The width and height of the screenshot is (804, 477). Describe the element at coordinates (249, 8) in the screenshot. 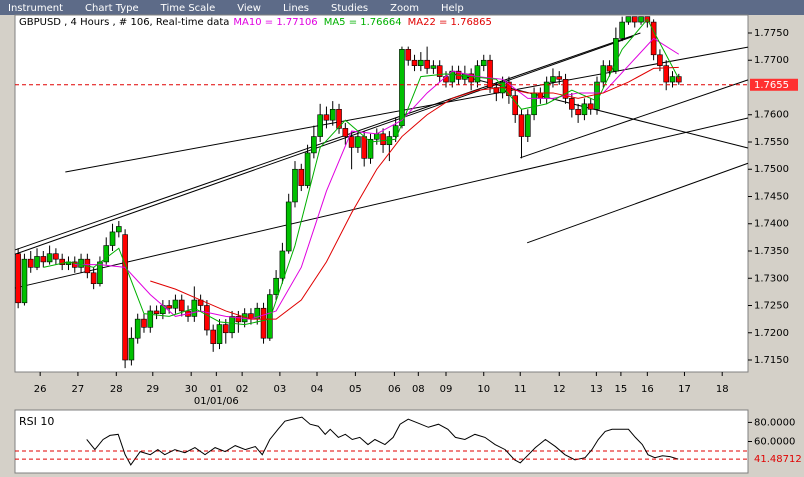

I see `menu-item: View` at that location.